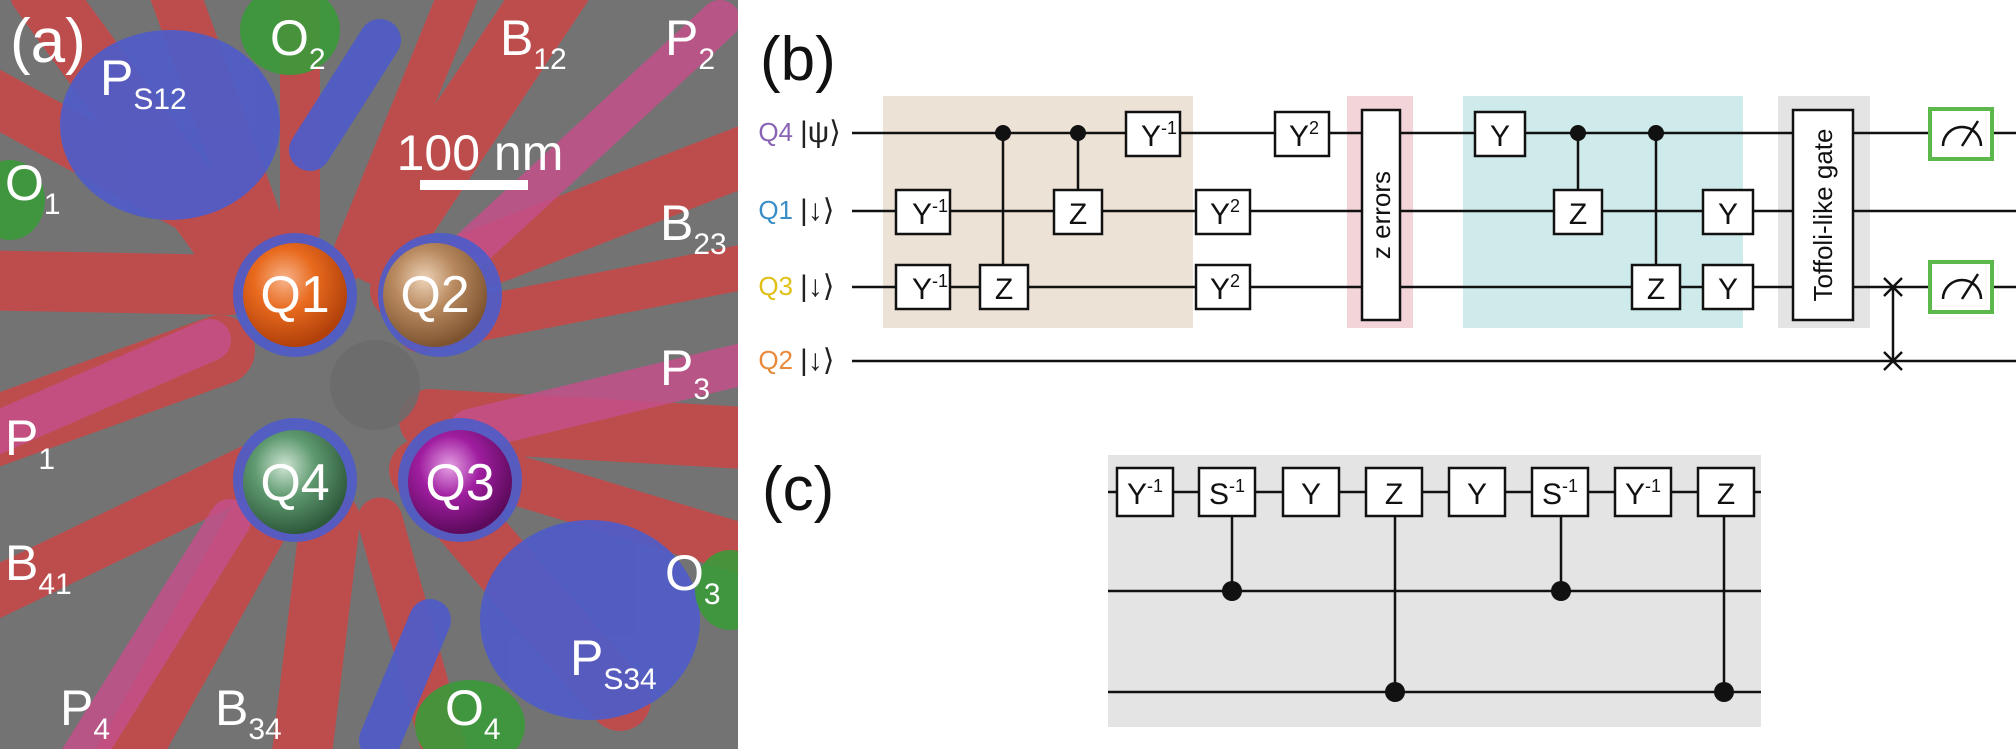  I want to click on gate-z-q1-decode: Z, so click(1578, 212).